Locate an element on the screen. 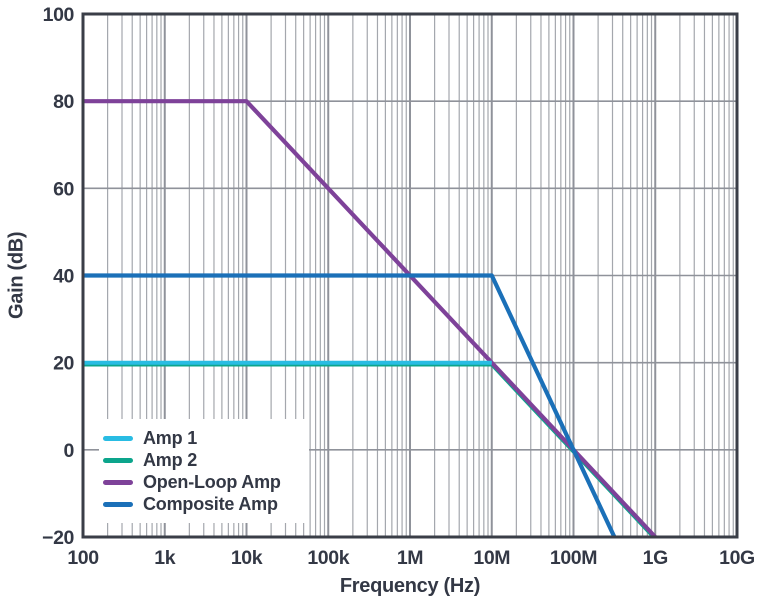 The image size is (776, 608). legend-label-composite-amp: Composite Amp is located at coordinates (210, 503).